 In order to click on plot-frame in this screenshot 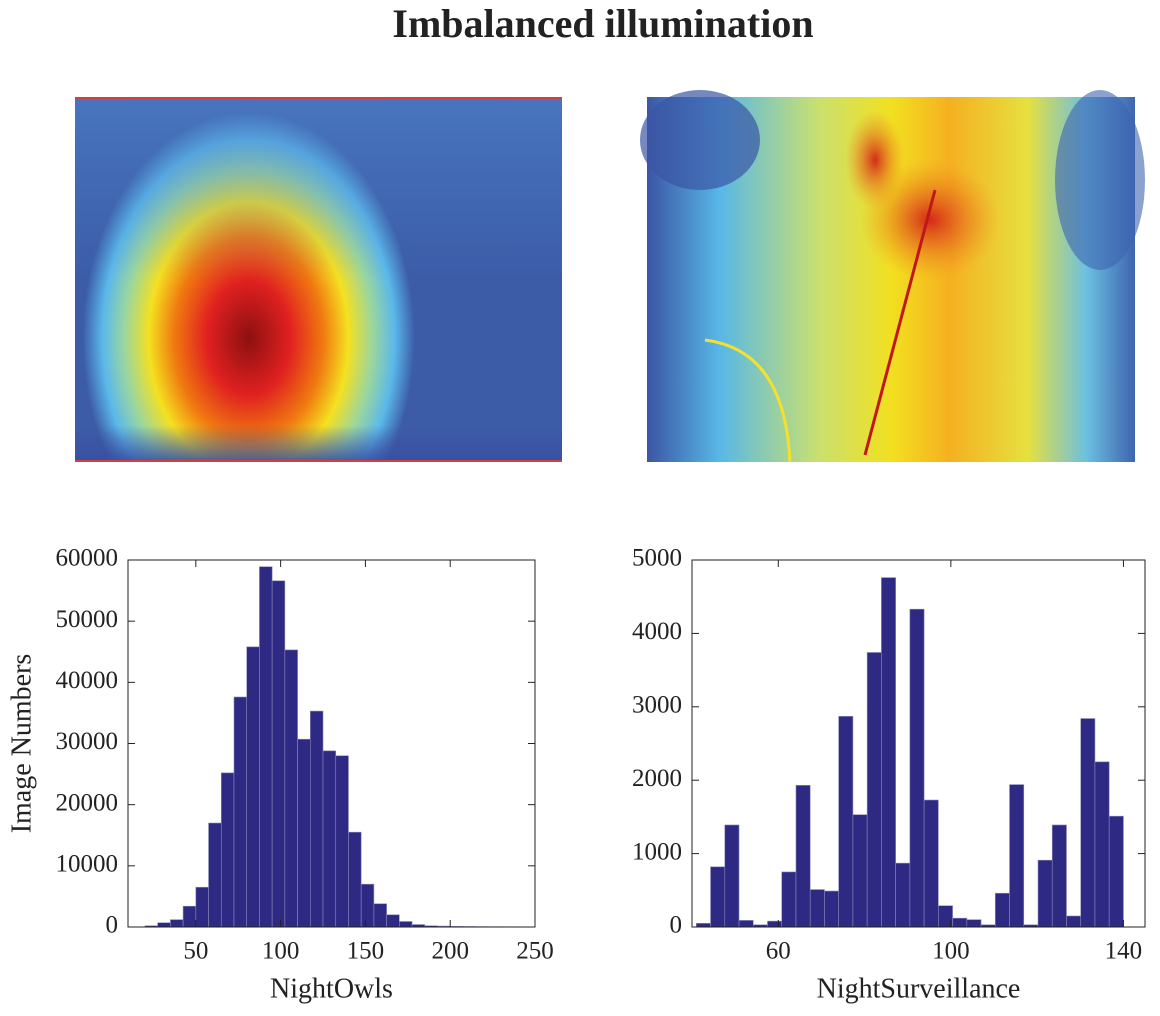, I will do `click(918, 743)`.